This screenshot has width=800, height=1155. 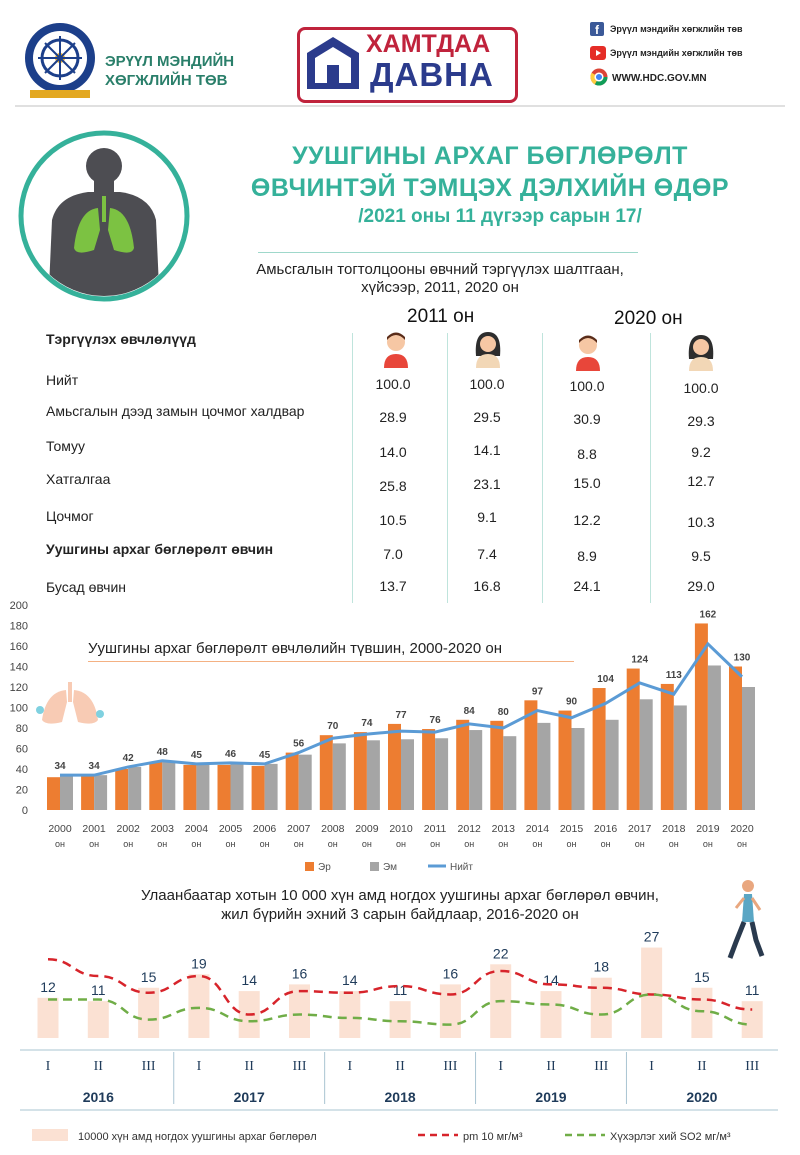 What do you see at coordinates (22, 791) in the screenshot?
I see `y-tick-label: 20` at bounding box center [22, 791].